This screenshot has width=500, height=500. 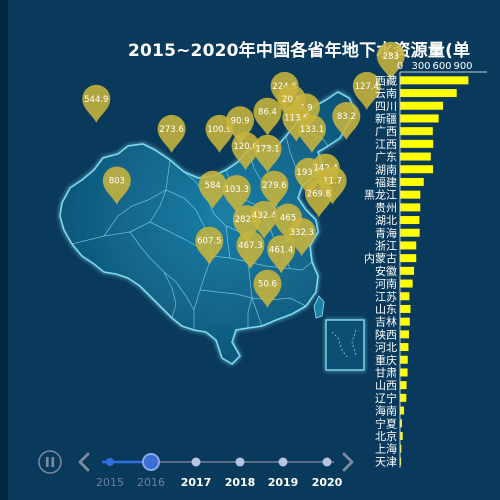 What do you see at coordinates (415, 156) in the screenshot?
I see `bar-广东` at bounding box center [415, 156].